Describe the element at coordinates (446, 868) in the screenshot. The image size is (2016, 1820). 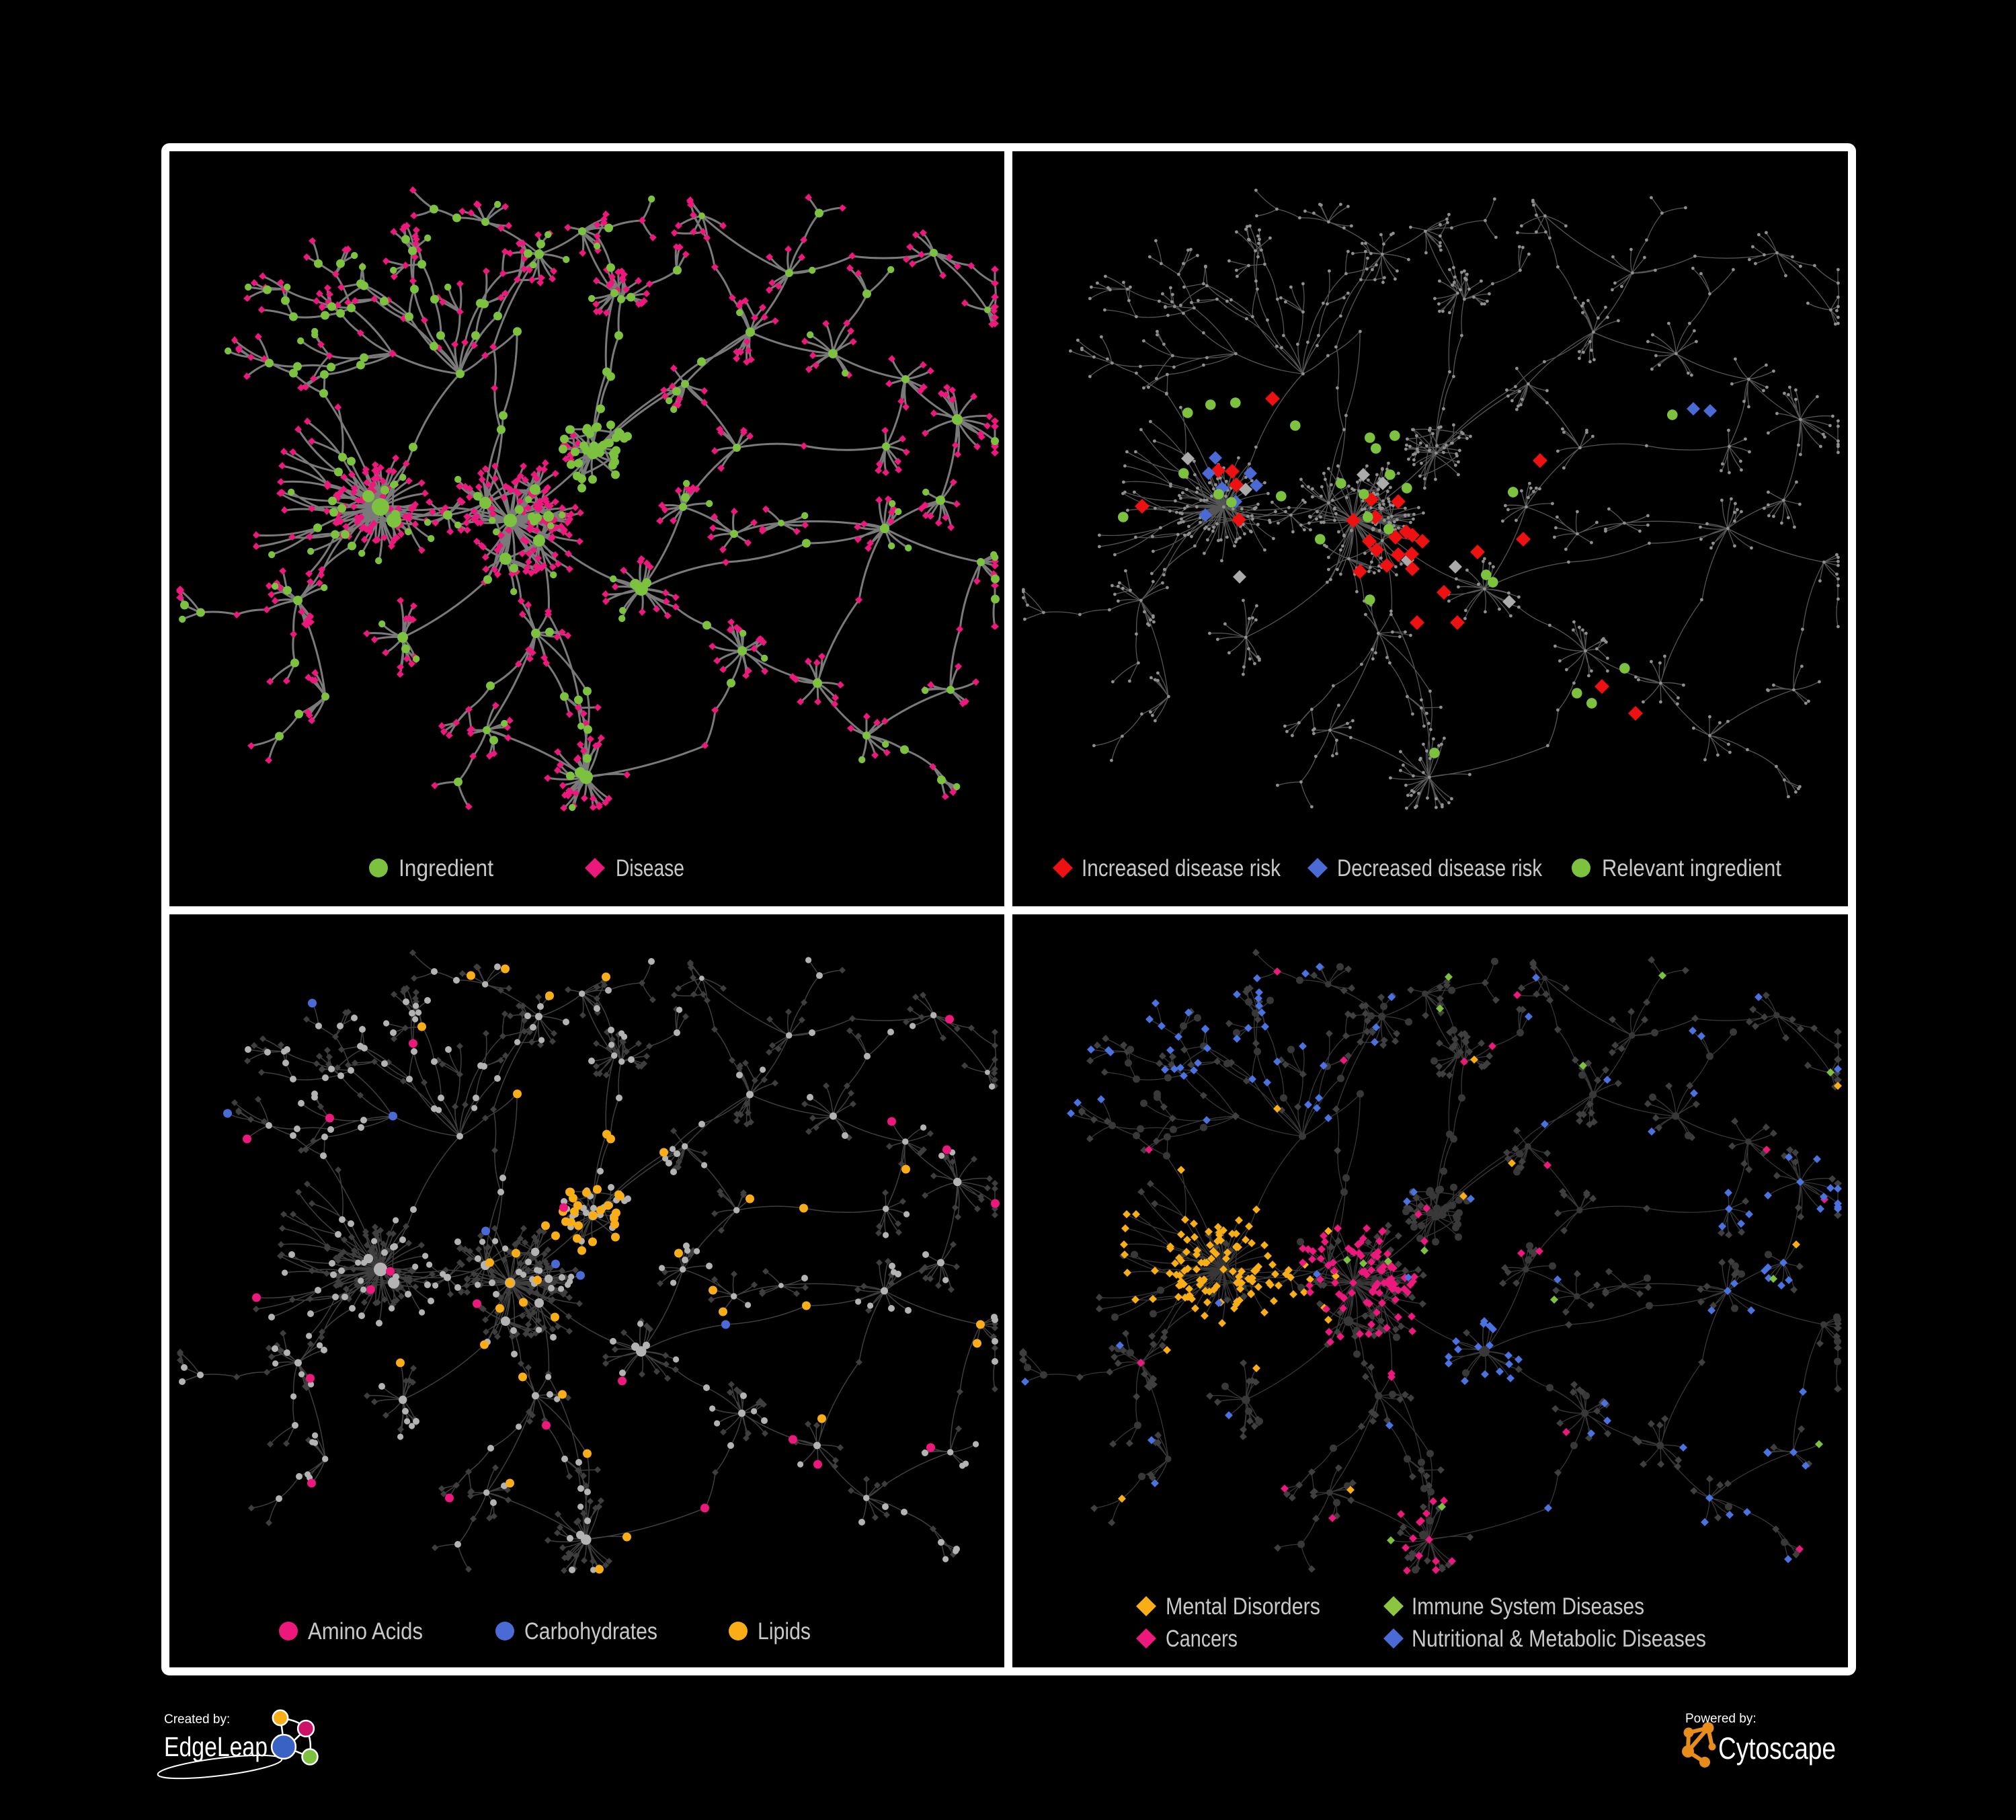
I see `svg-text: Ingredient` at that location.